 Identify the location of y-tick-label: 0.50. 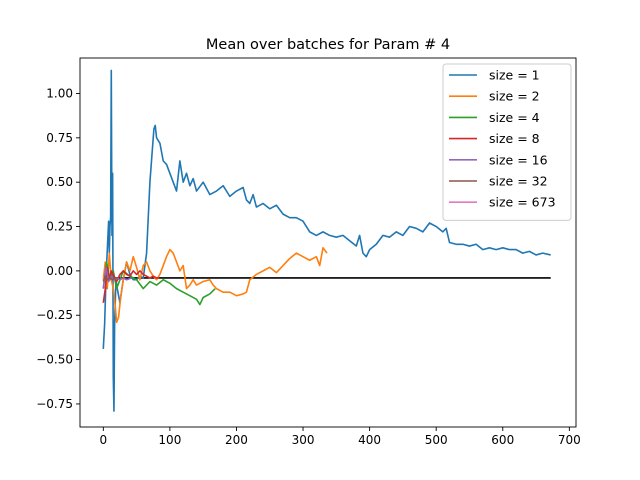
(59, 182).